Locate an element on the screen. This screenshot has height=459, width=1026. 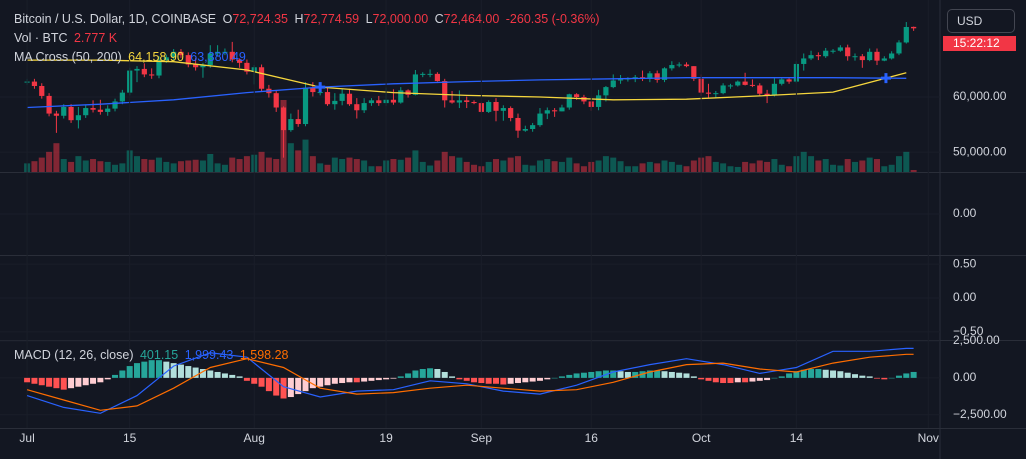
y-tick-label: −0.50 is located at coordinates (968, 331).